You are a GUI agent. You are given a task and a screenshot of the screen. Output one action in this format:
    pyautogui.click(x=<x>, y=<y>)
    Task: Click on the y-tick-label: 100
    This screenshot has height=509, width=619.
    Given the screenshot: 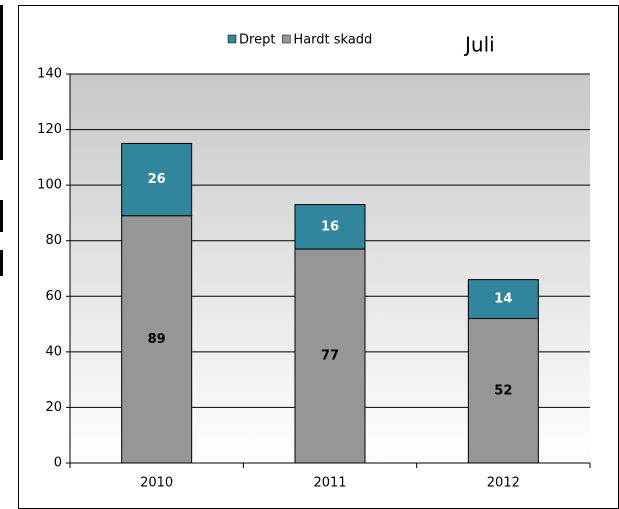 What is the action you would take?
    pyautogui.click(x=49, y=185)
    